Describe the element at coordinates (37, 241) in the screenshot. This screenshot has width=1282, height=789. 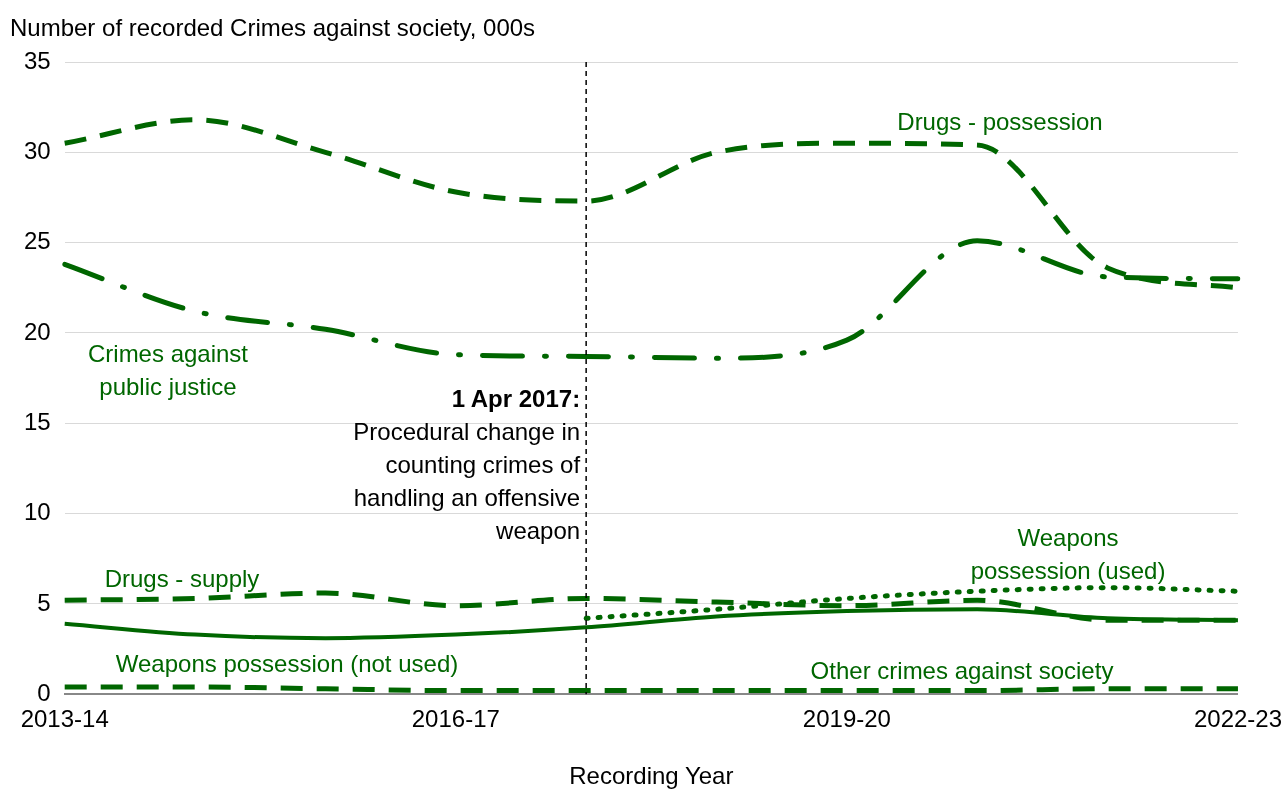
I see `y-tick-label: 25` at that location.